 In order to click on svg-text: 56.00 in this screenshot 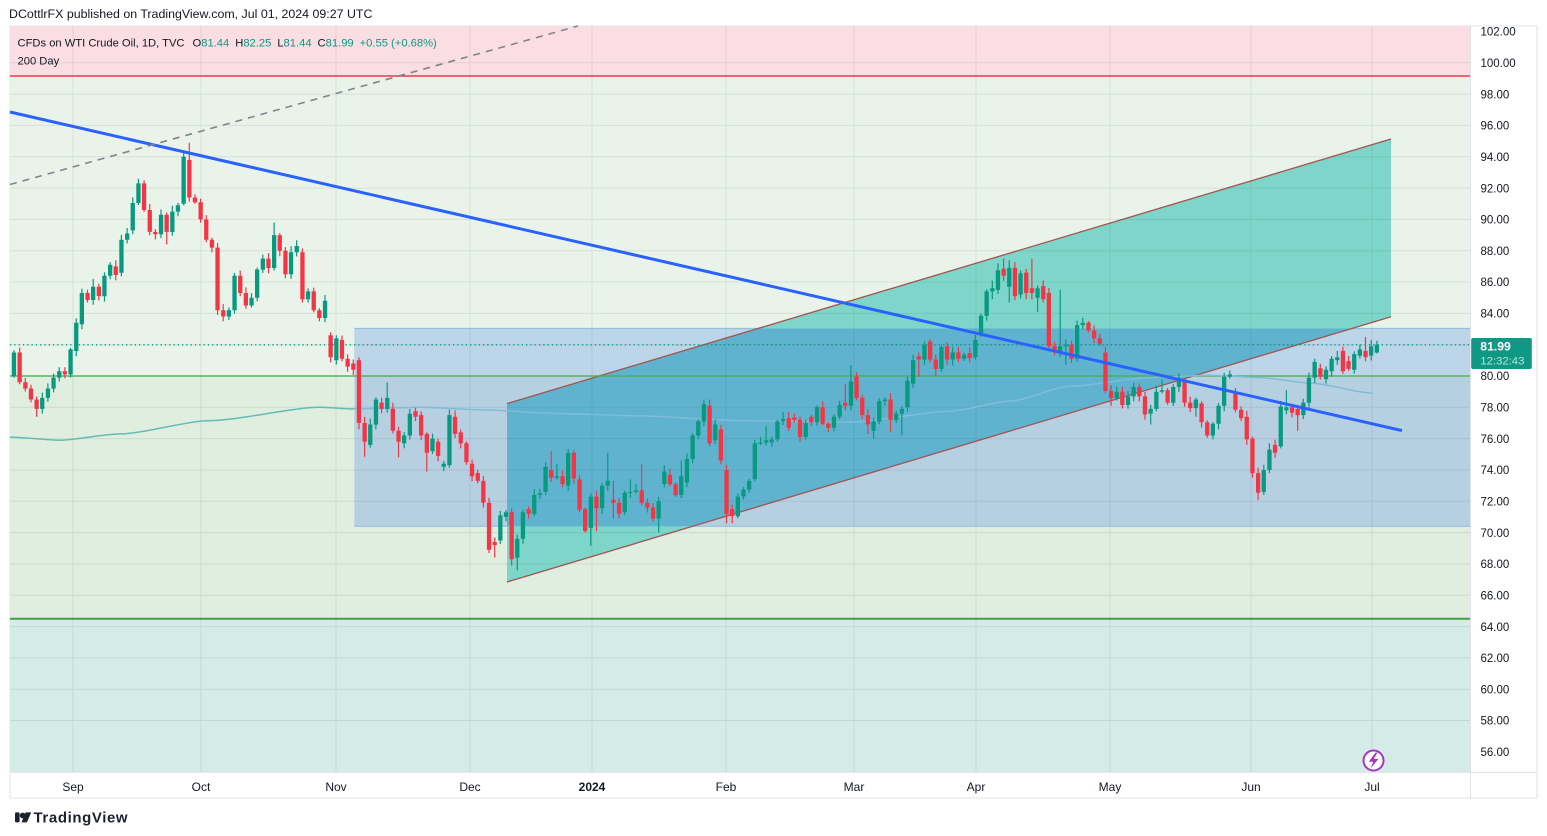, I will do `click(1495, 753)`.